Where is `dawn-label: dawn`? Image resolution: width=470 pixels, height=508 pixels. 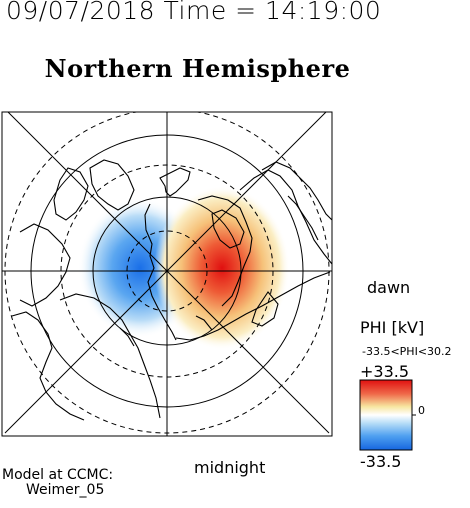 dawn-label: dawn is located at coordinates (389, 287).